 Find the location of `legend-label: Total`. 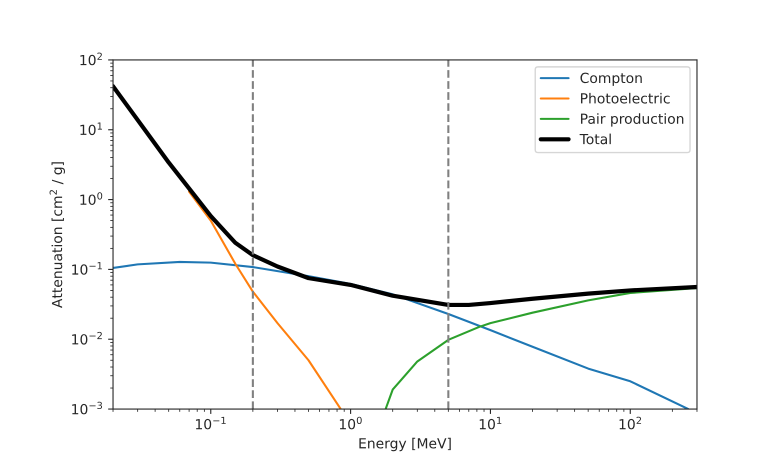

legend-label: Total is located at coordinates (595, 139).